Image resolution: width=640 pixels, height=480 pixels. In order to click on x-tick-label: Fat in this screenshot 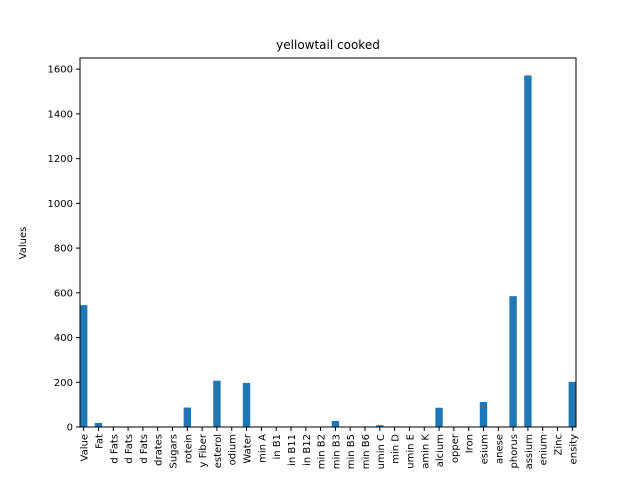, I will do `click(99, 441)`.